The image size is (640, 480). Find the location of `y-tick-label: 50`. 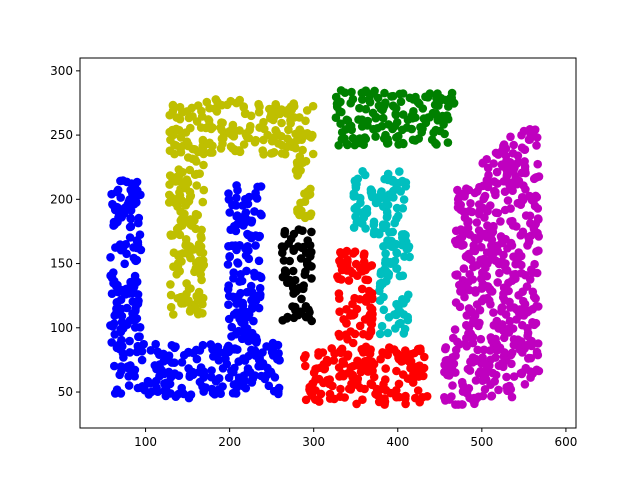

y-tick-label: 50 is located at coordinates (65, 392).